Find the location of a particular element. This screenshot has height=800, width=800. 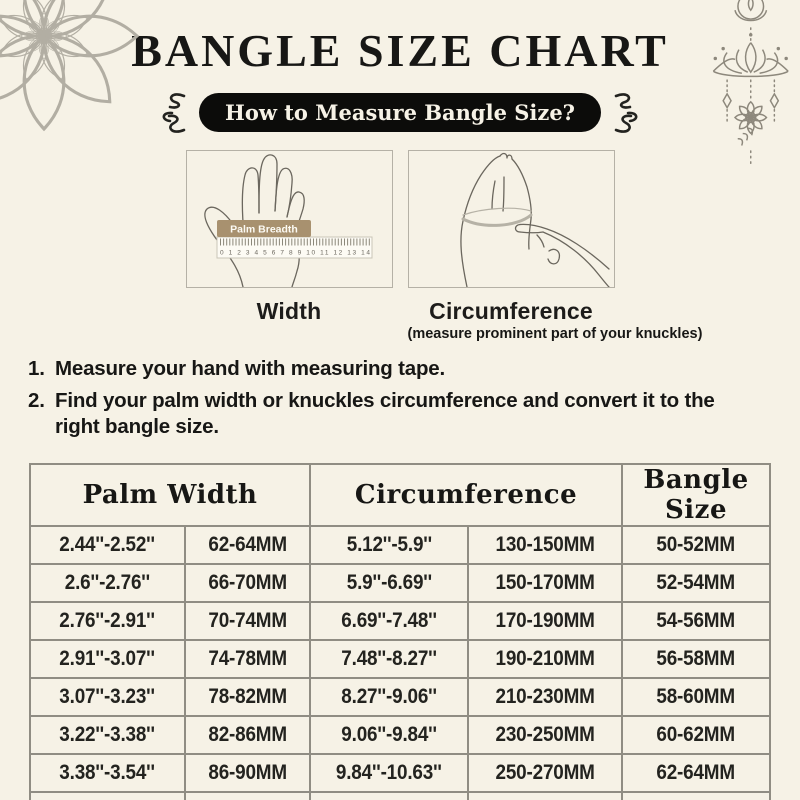

width-caption: Width is located at coordinates (289, 311).